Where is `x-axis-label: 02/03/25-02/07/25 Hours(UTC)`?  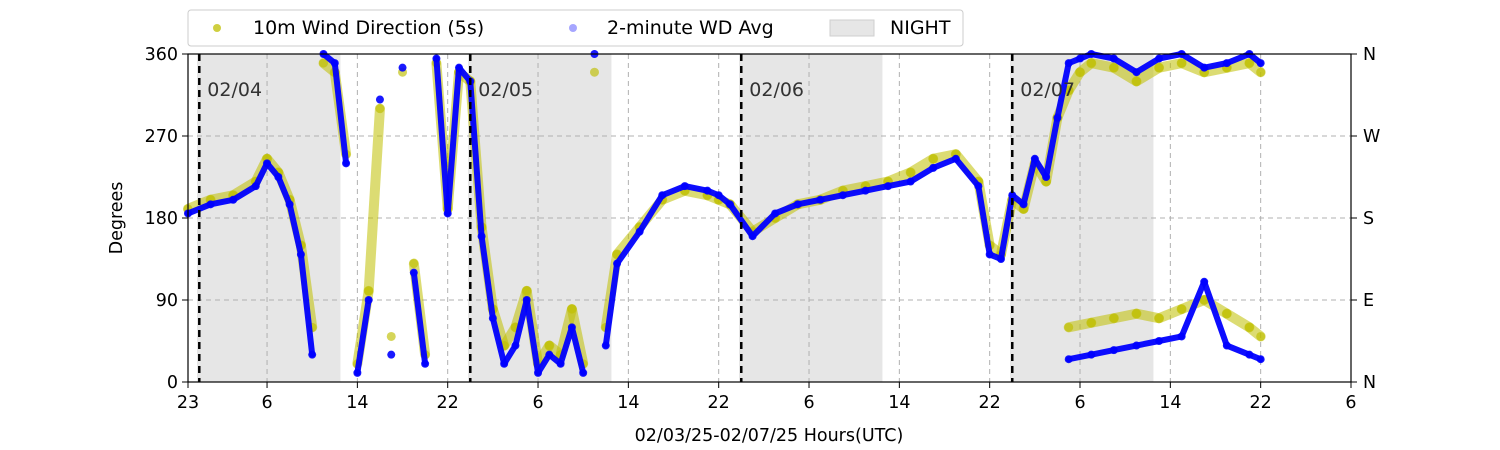
x-axis-label: 02/03/25-02/07/25 Hours(UTC) is located at coordinates (769, 436).